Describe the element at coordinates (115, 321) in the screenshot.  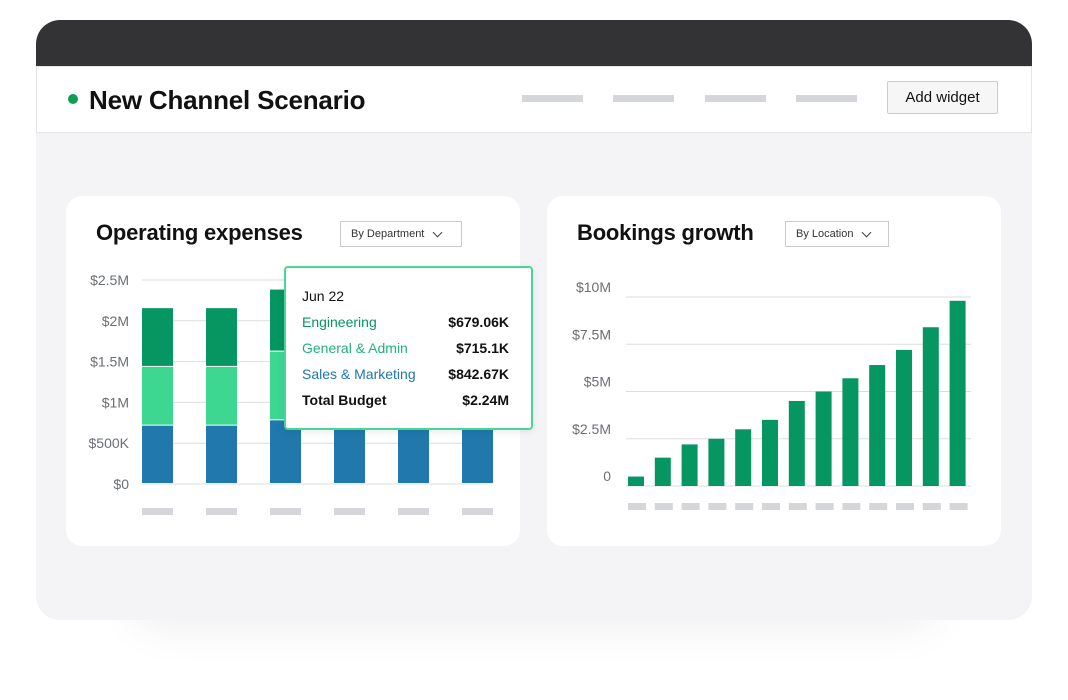
I see `y-tick-label: $2M` at that location.